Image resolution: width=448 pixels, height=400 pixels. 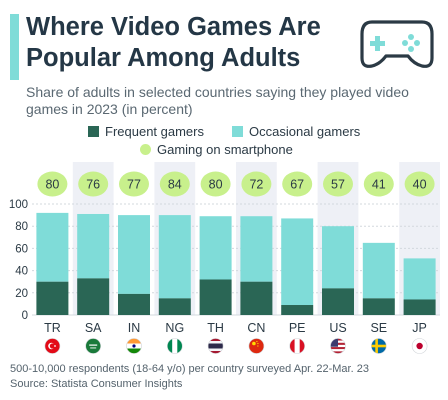 What do you see at coordinates (175, 346) in the screenshot?
I see `flag-nigeria-icon` at bounding box center [175, 346].